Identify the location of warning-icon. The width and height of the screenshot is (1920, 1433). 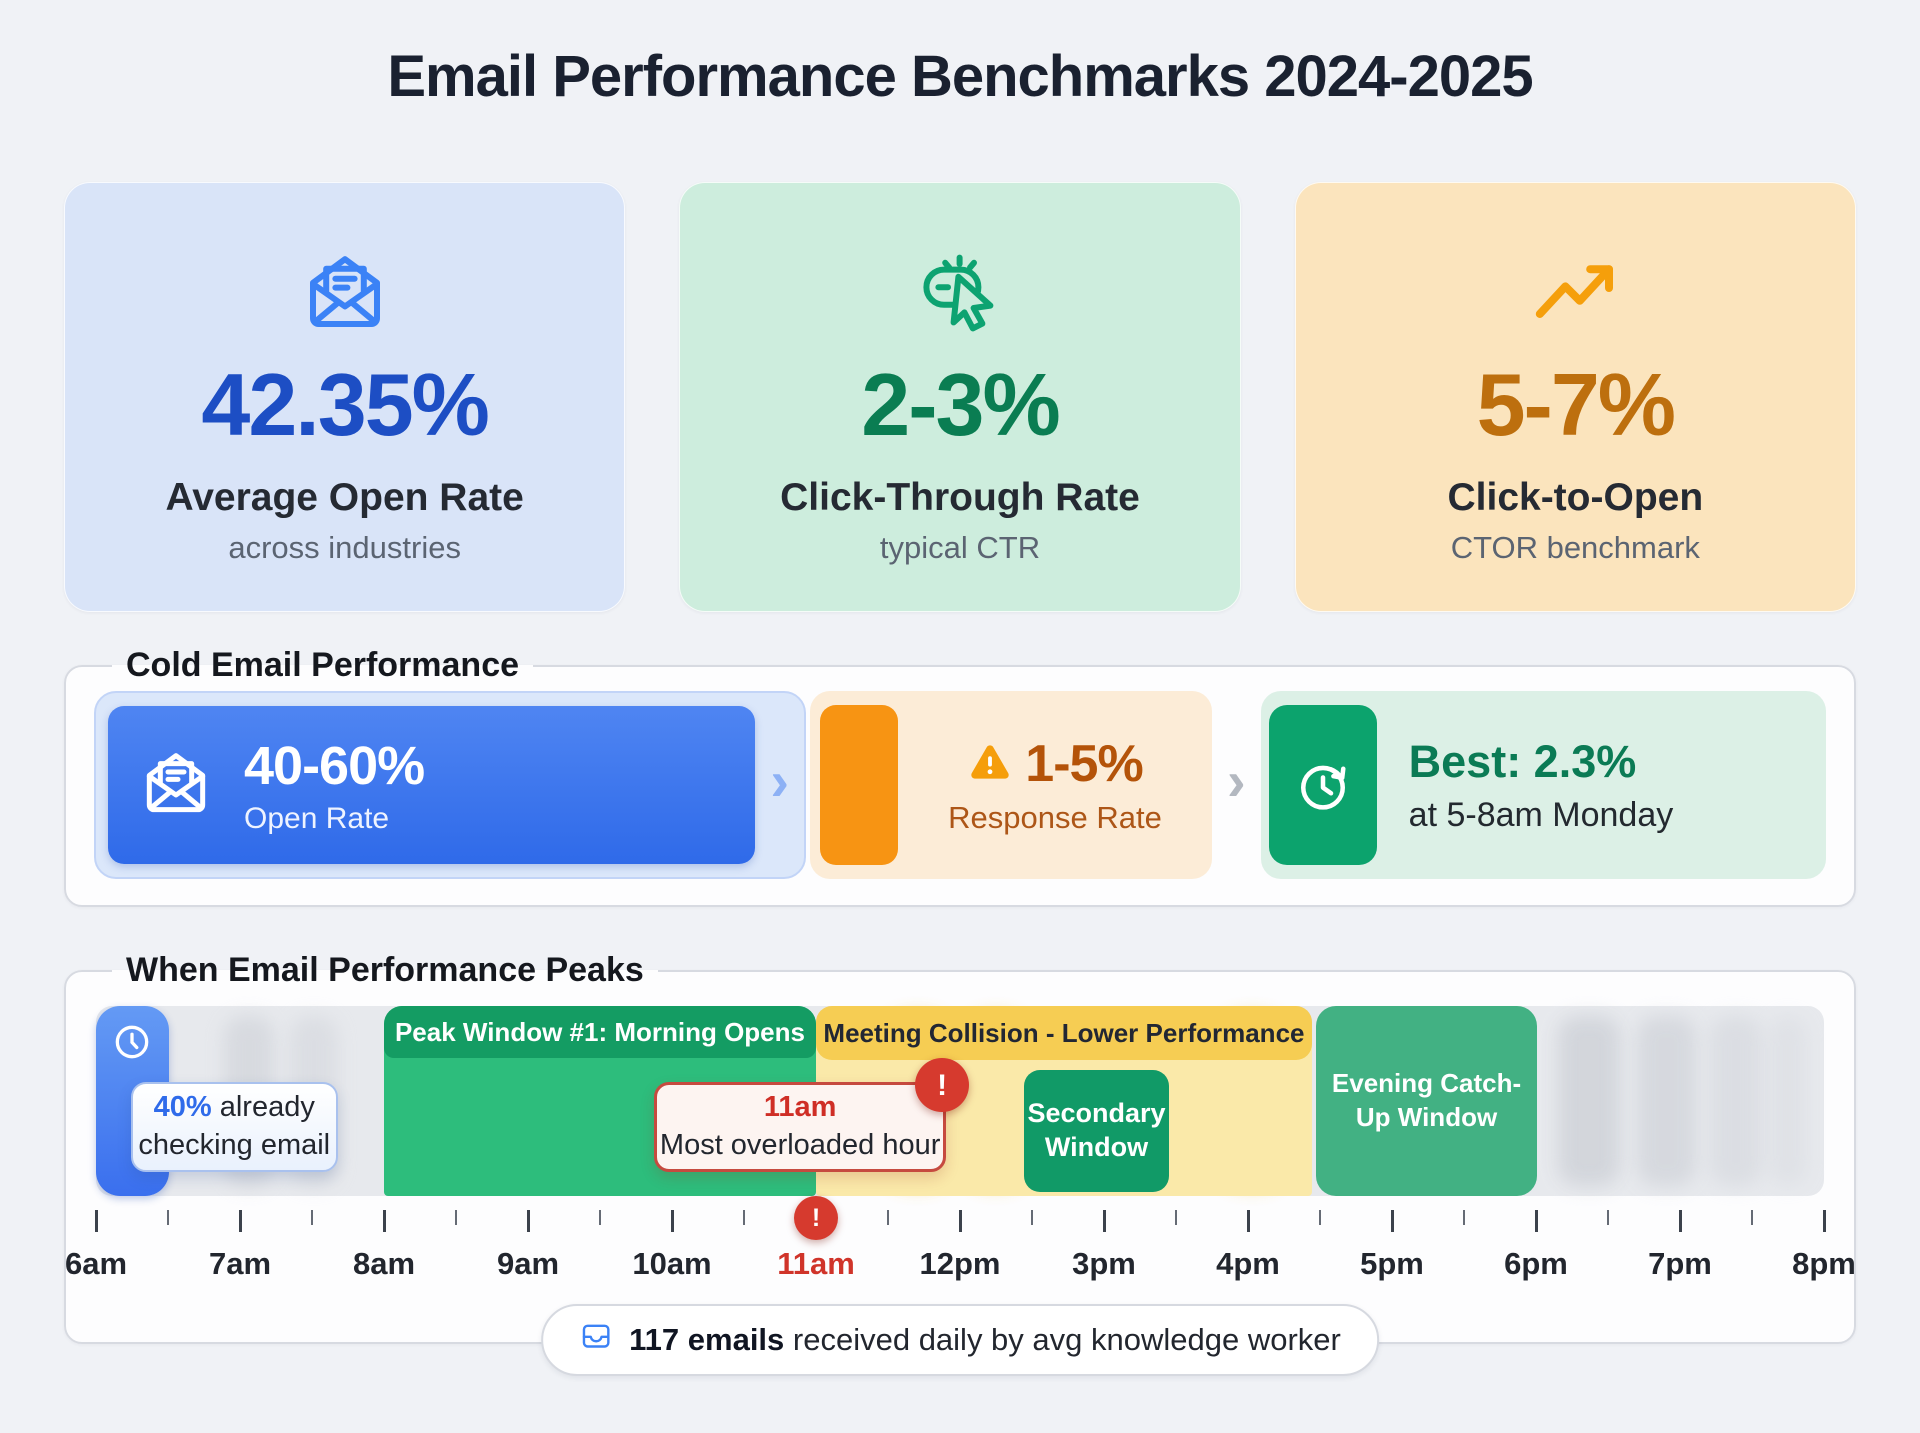
(990, 764).